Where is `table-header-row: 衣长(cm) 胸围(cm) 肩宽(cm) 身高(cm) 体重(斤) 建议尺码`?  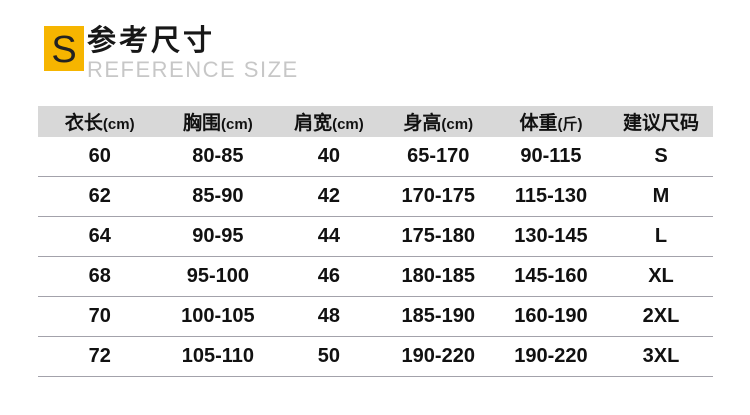 table-header-row: 衣长(cm) 胸围(cm) 肩宽(cm) 身高(cm) 体重(斤) 建议尺码 is located at coordinates (375, 121).